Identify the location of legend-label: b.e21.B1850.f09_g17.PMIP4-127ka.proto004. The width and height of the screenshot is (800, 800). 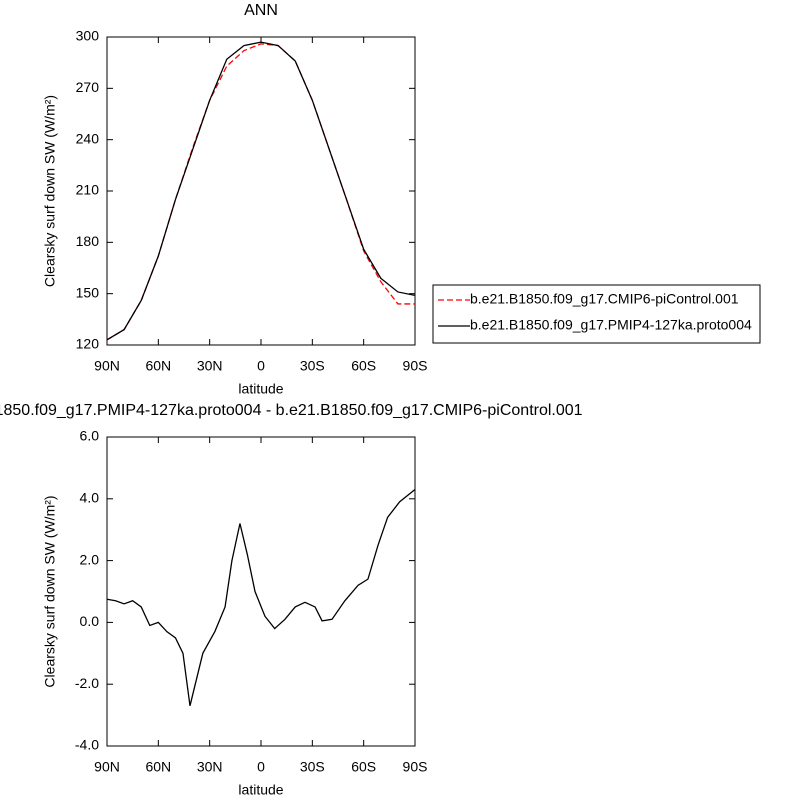
(611, 325).